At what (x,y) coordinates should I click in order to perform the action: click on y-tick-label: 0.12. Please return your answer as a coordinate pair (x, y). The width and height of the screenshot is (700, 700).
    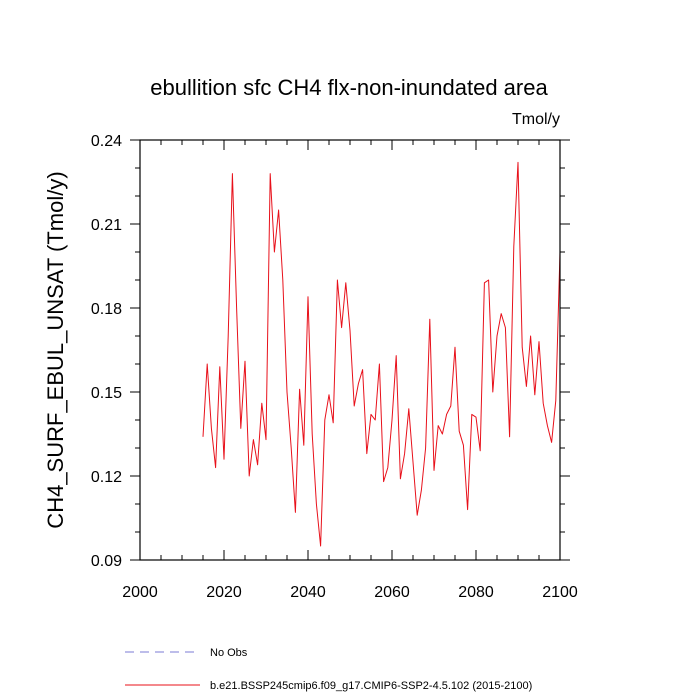
    Looking at the image, I should click on (106, 477).